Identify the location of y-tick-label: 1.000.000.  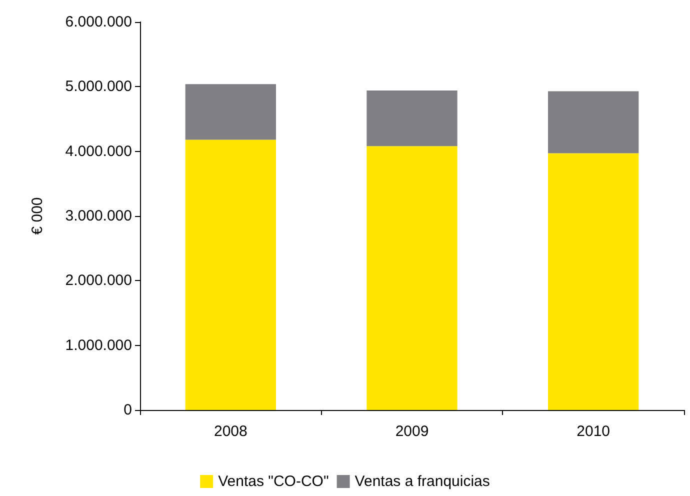
(98, 345).